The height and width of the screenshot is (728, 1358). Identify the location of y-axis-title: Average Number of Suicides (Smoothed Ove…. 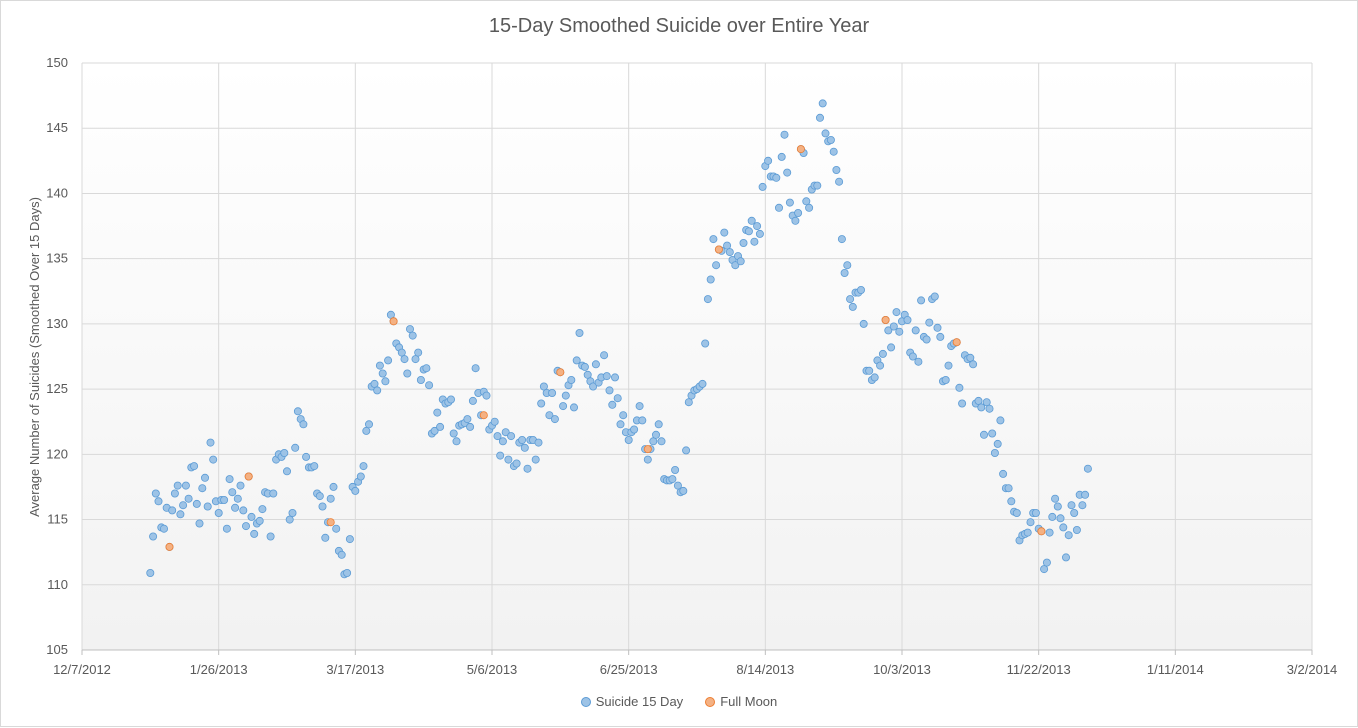
(34, 357).